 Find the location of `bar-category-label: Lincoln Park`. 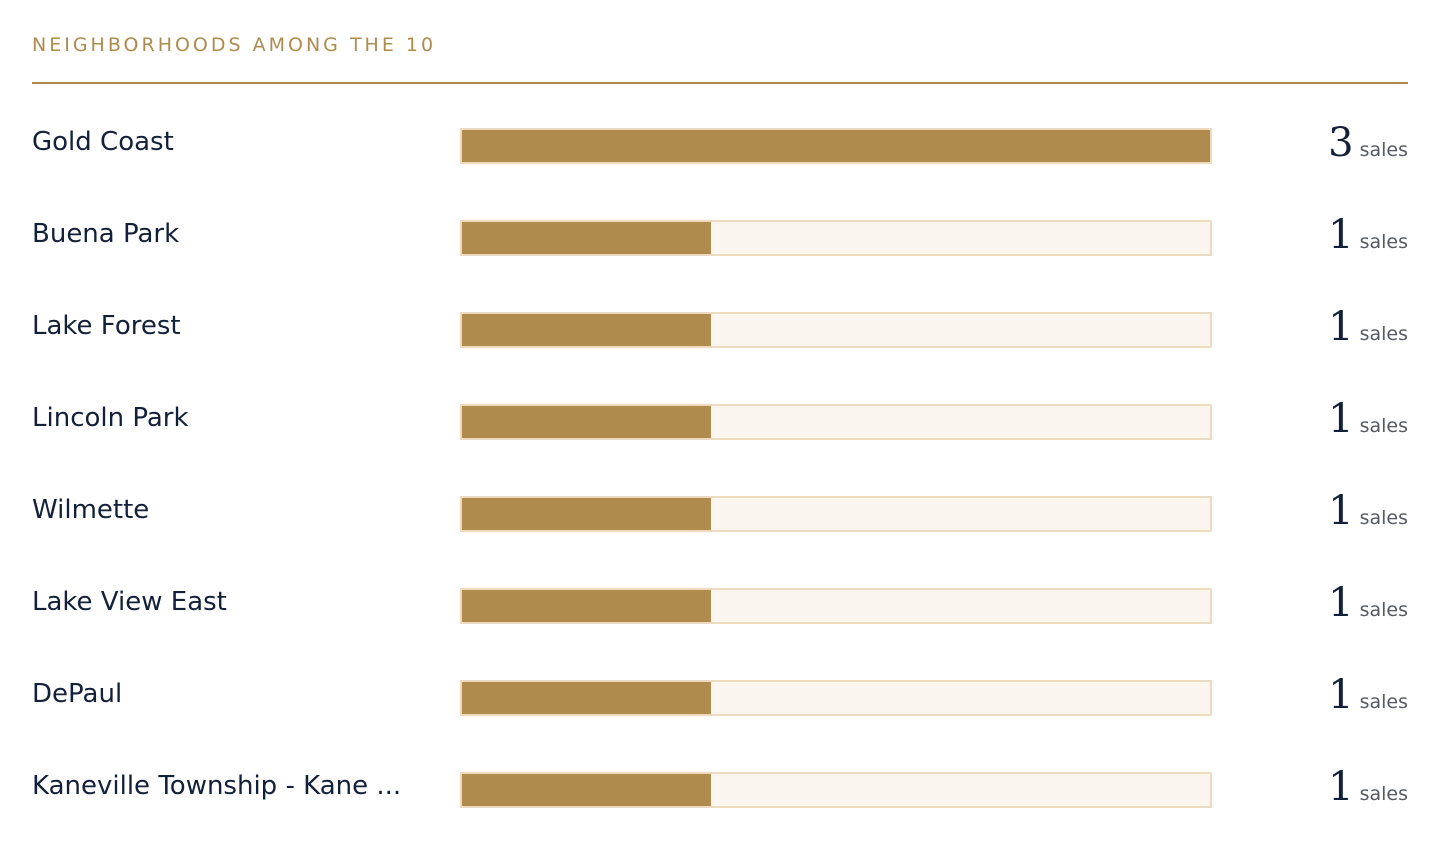

bar-category-label: Lincoln Park is located at coordinates (110, 418).